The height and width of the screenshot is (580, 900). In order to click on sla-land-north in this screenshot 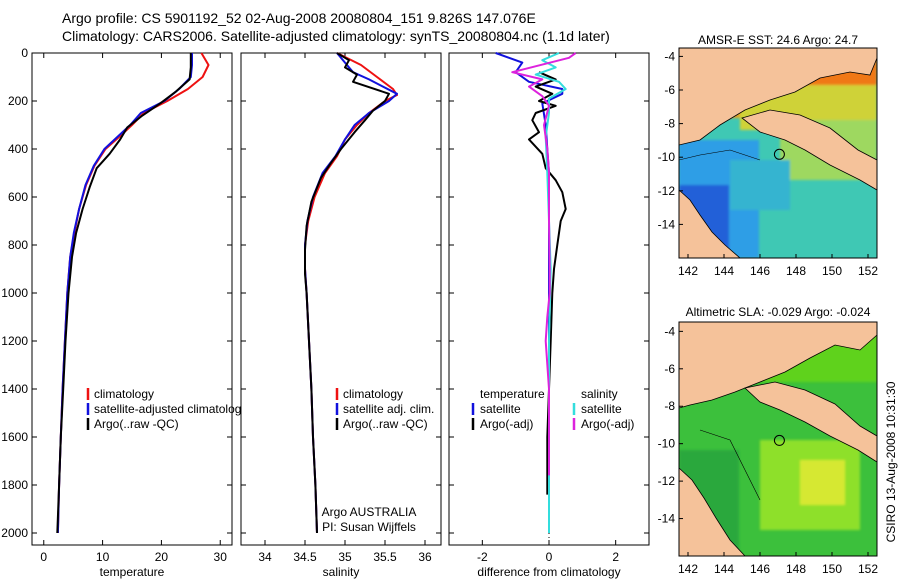, I will do `click(778, 365)`.